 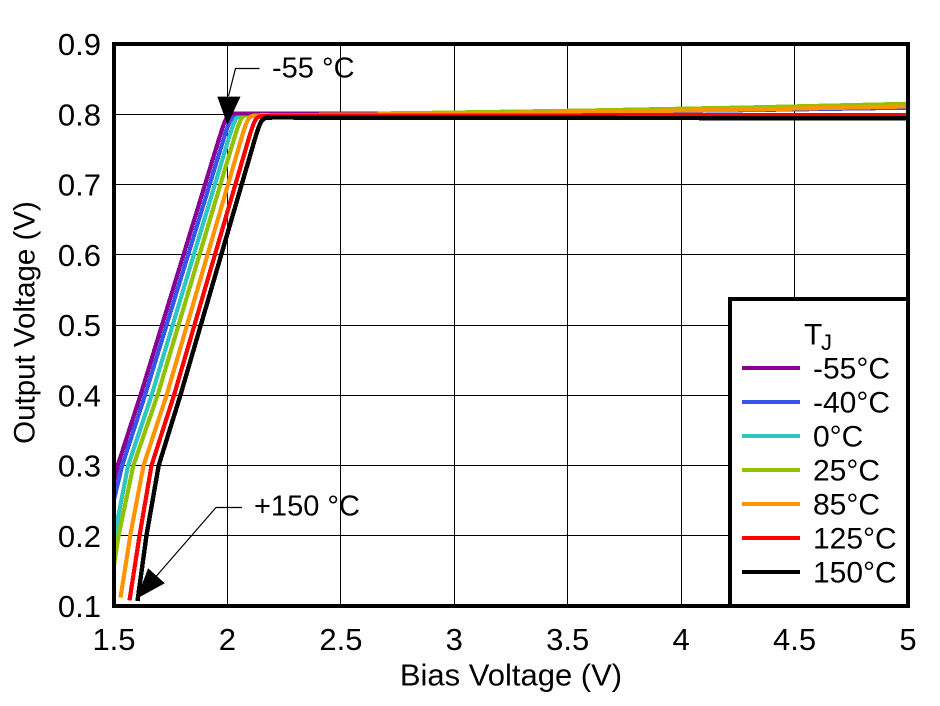 What do you see at coordinates (851, 403) in the screenshot?
I see `svg-text: -40°C` at bounding box center [851, 403].